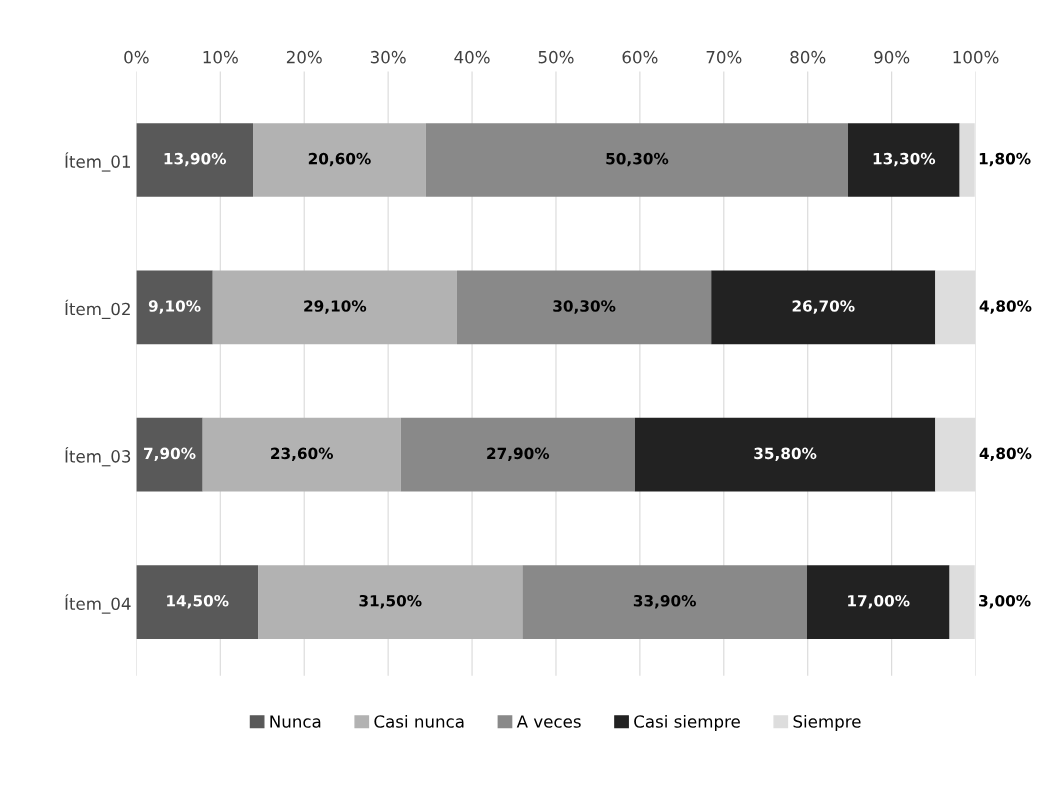 The image size is (1049, 795). What do you see at coordinates (97, 162) in the screenshot?
I see `y-tick-label: Ítem_01` at bounding box center [97, 162].